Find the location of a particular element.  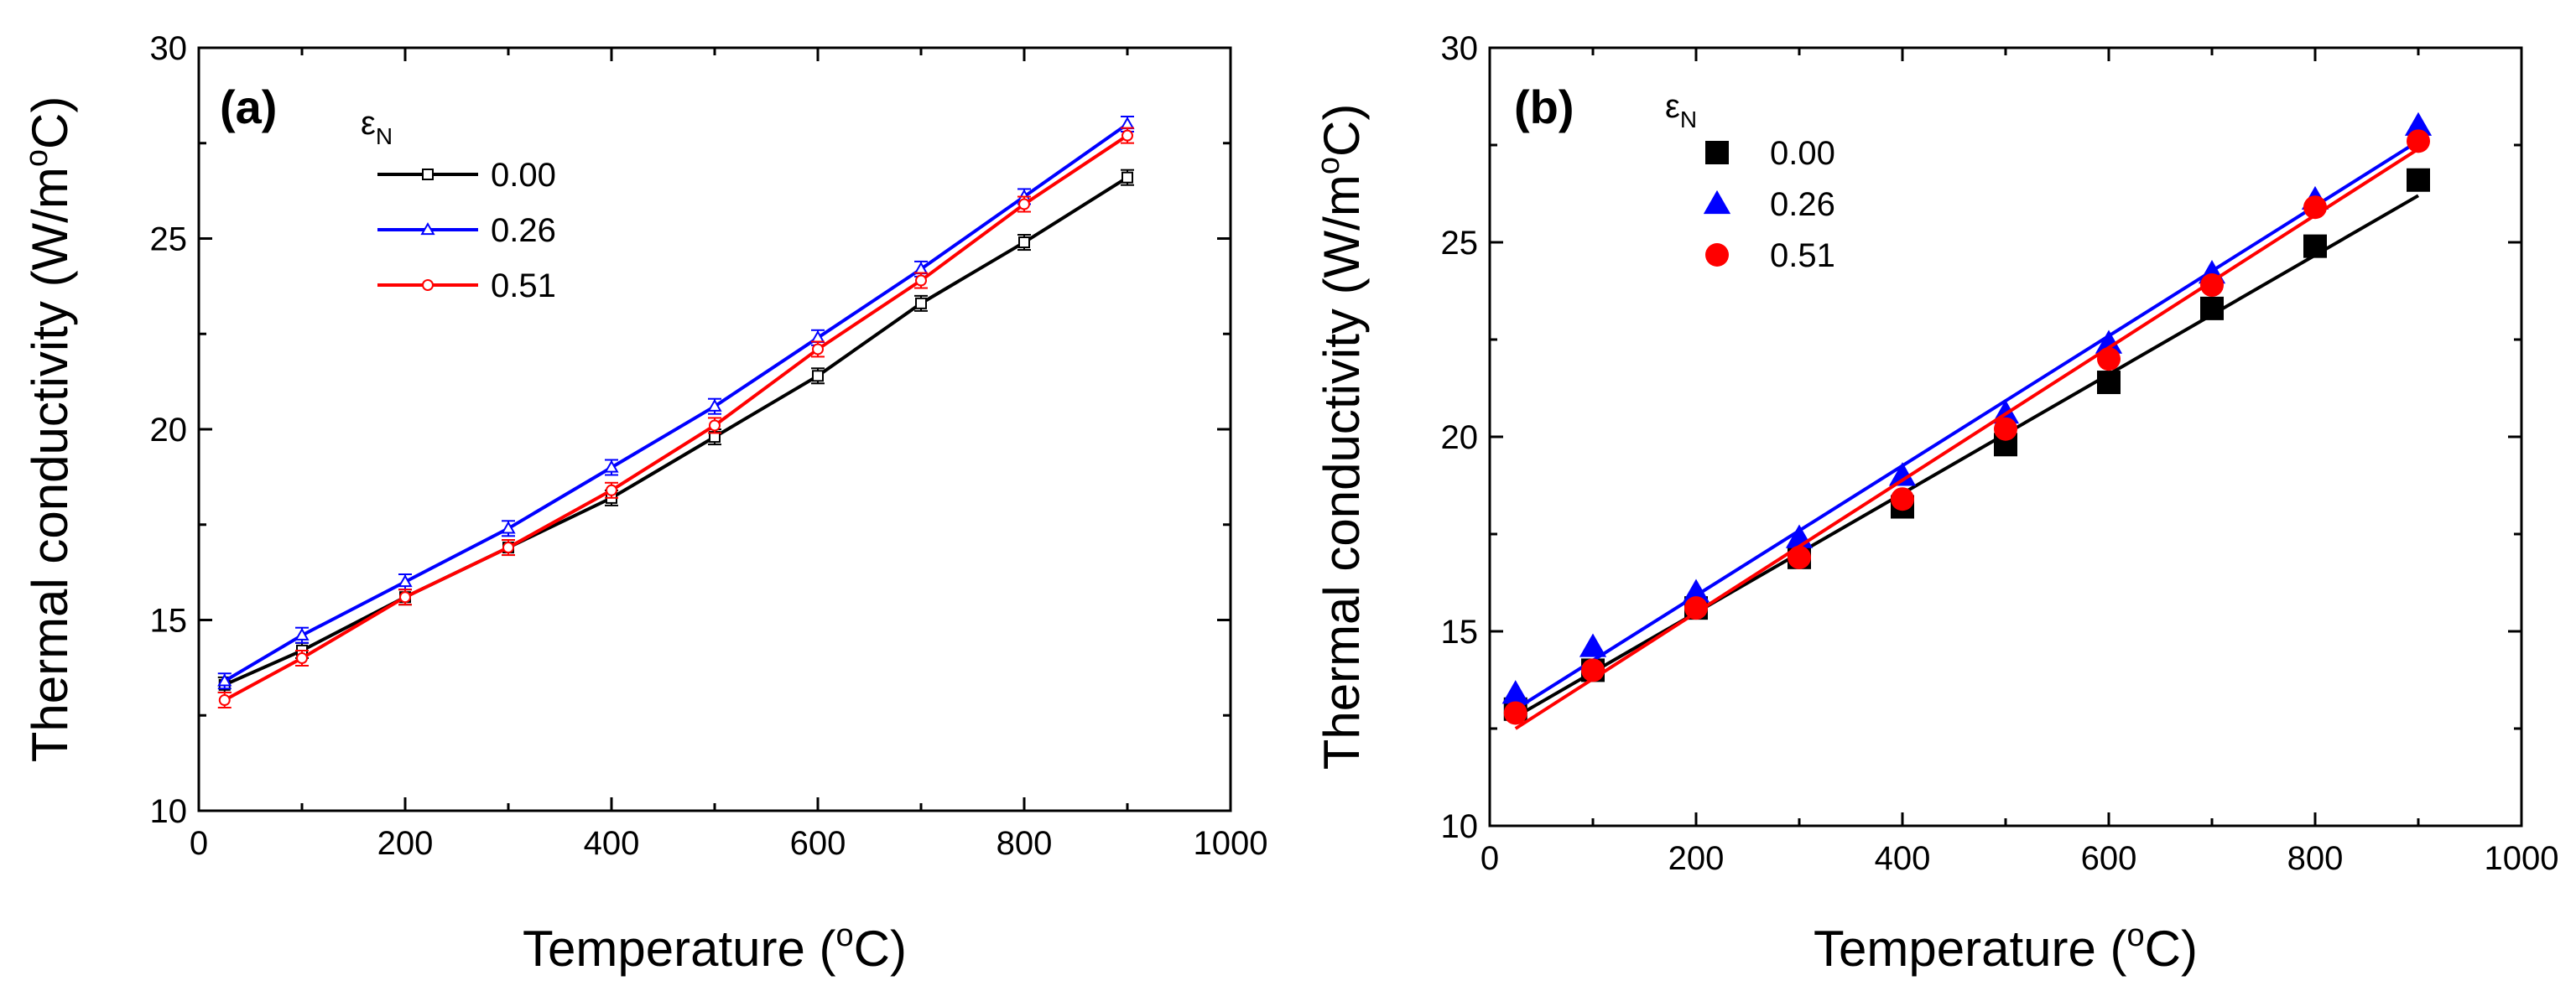

y-tick-label: 30 is located at coordinates (1460, 48).